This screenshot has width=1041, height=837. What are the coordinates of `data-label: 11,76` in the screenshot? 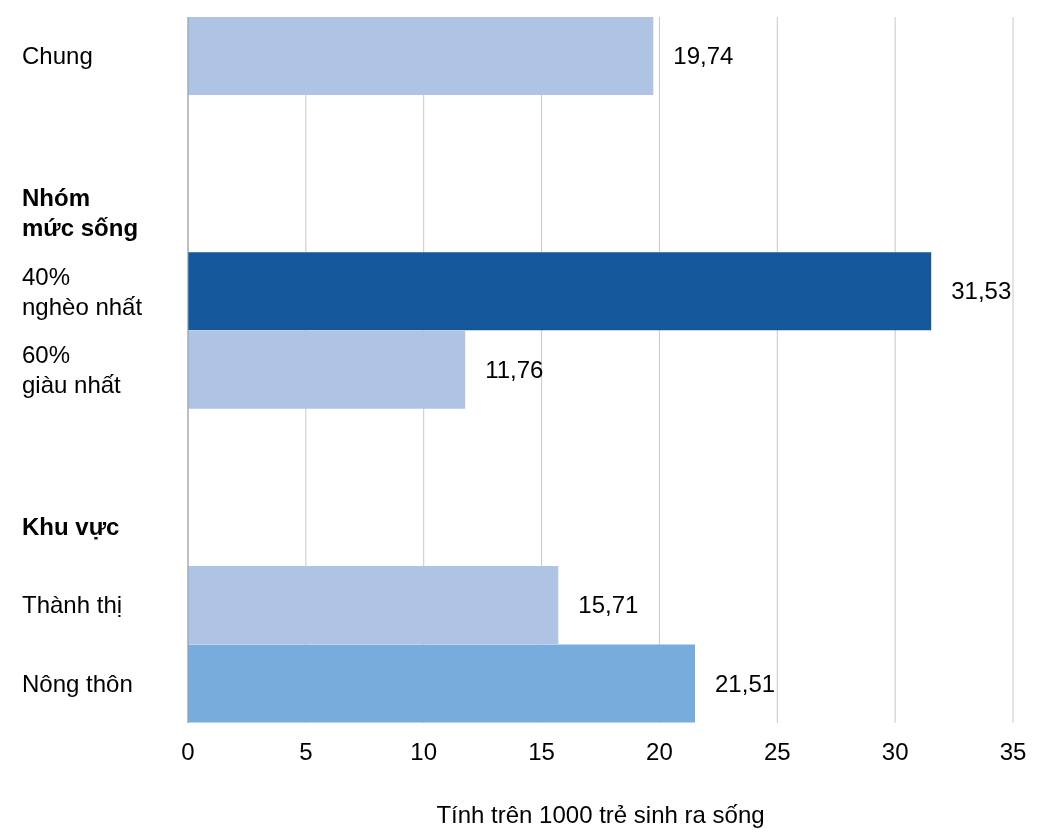 It's located at (514, 369).